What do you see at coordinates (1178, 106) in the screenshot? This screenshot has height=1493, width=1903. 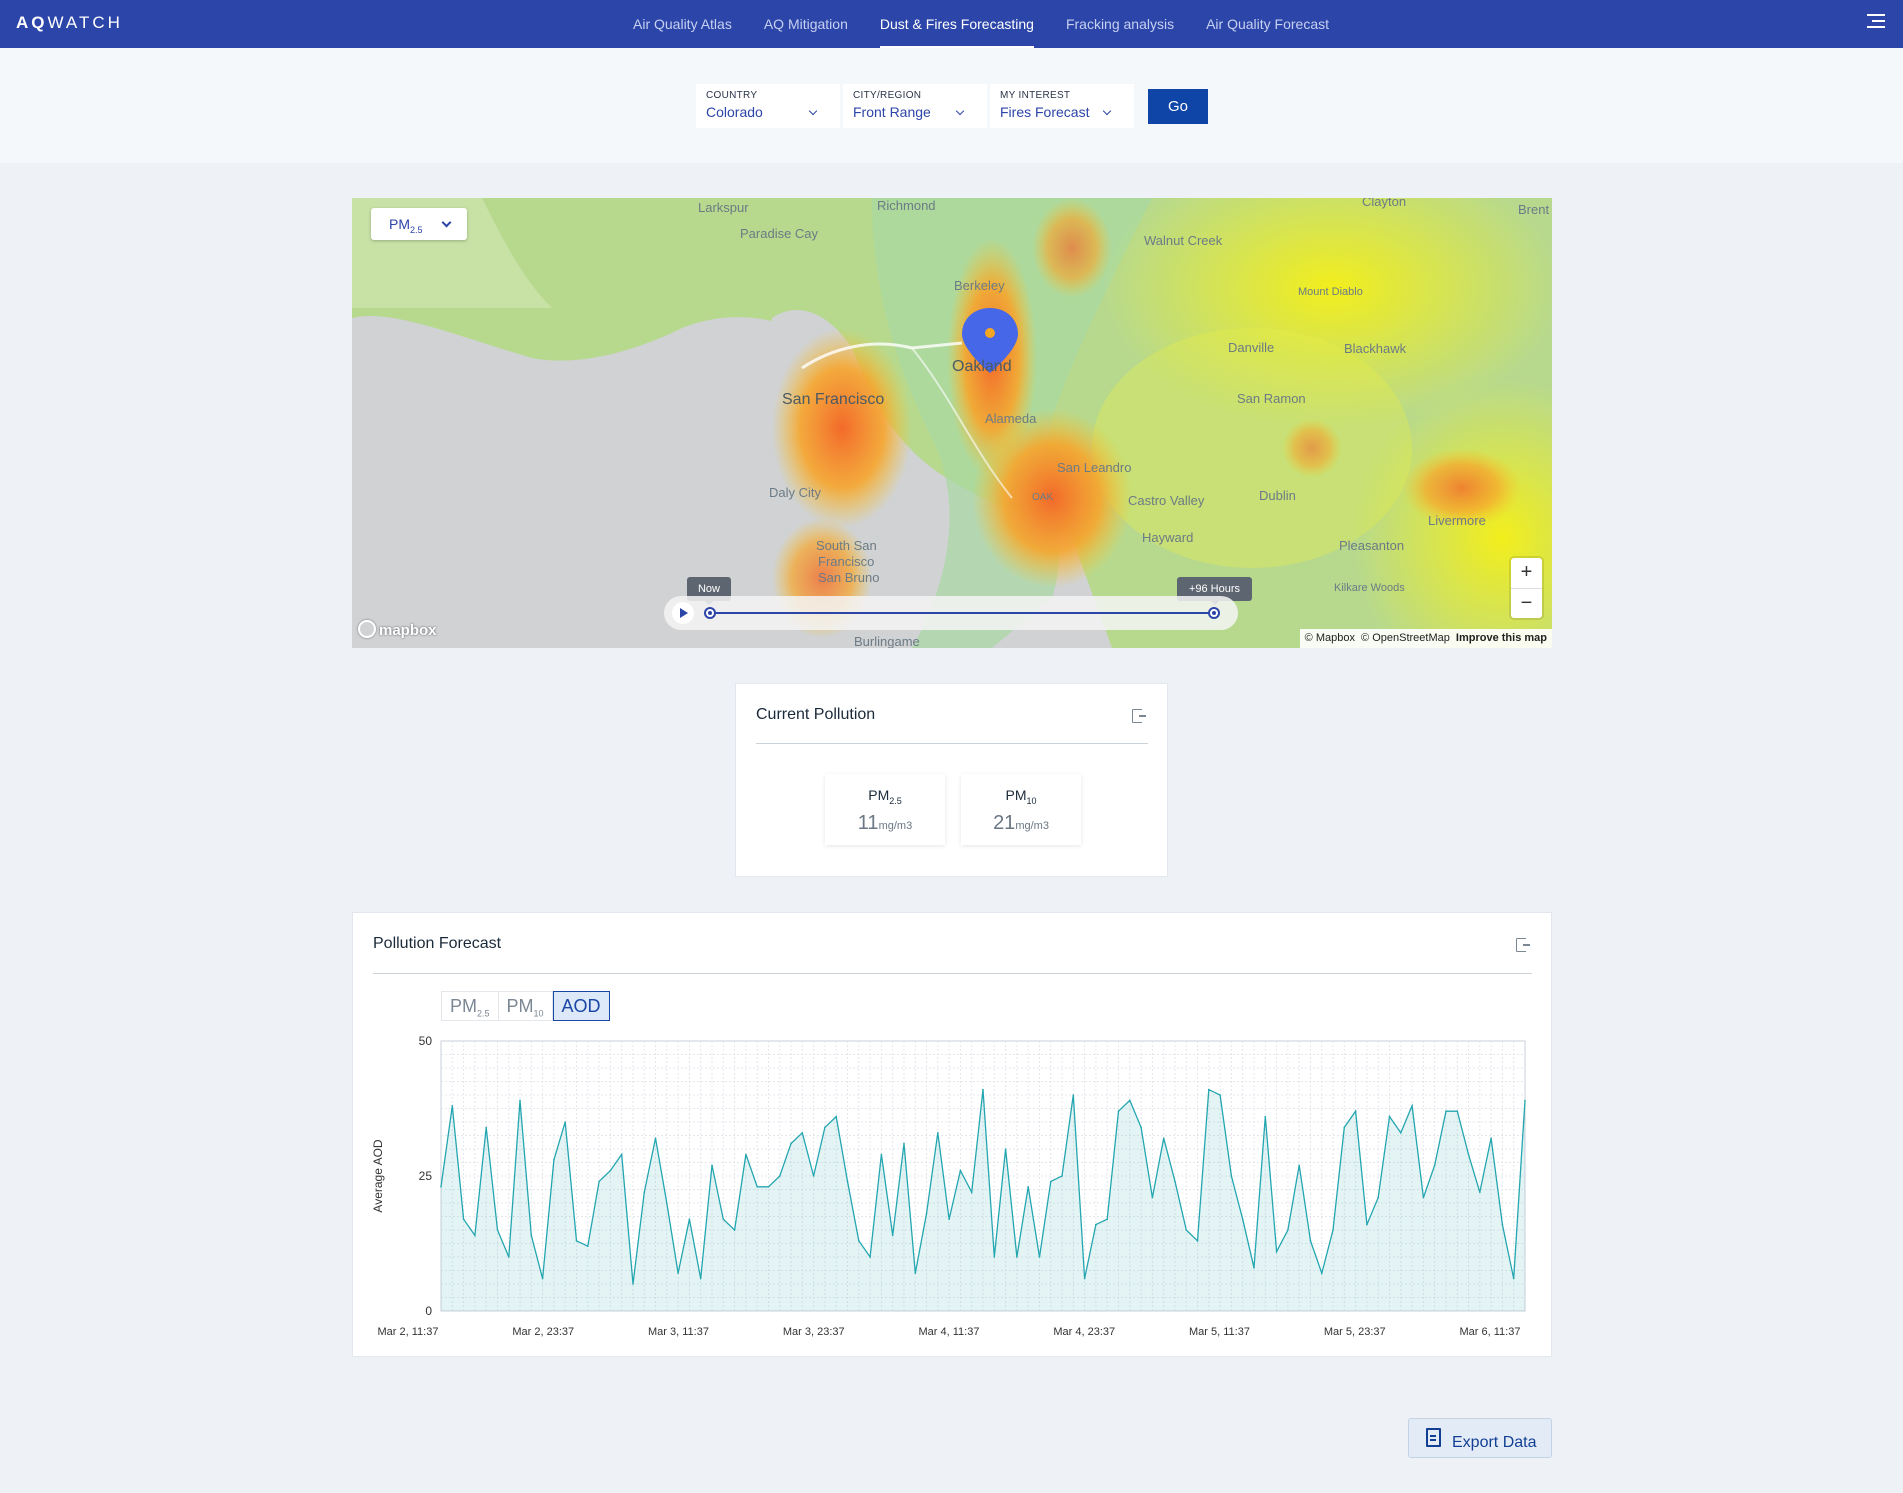 I see `go-button: Go` at bounding box center [1178, 106].